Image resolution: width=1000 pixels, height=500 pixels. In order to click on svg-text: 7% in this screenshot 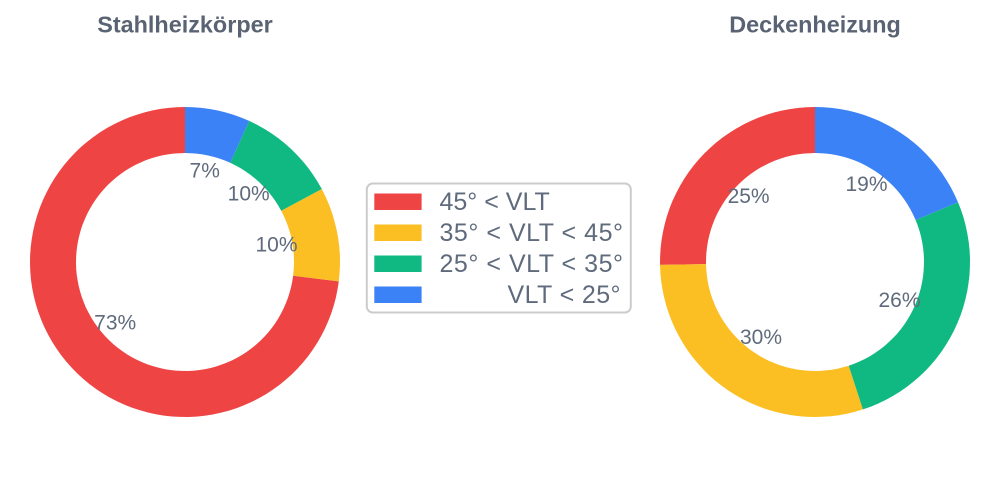, I will do `click(205, 170)`.